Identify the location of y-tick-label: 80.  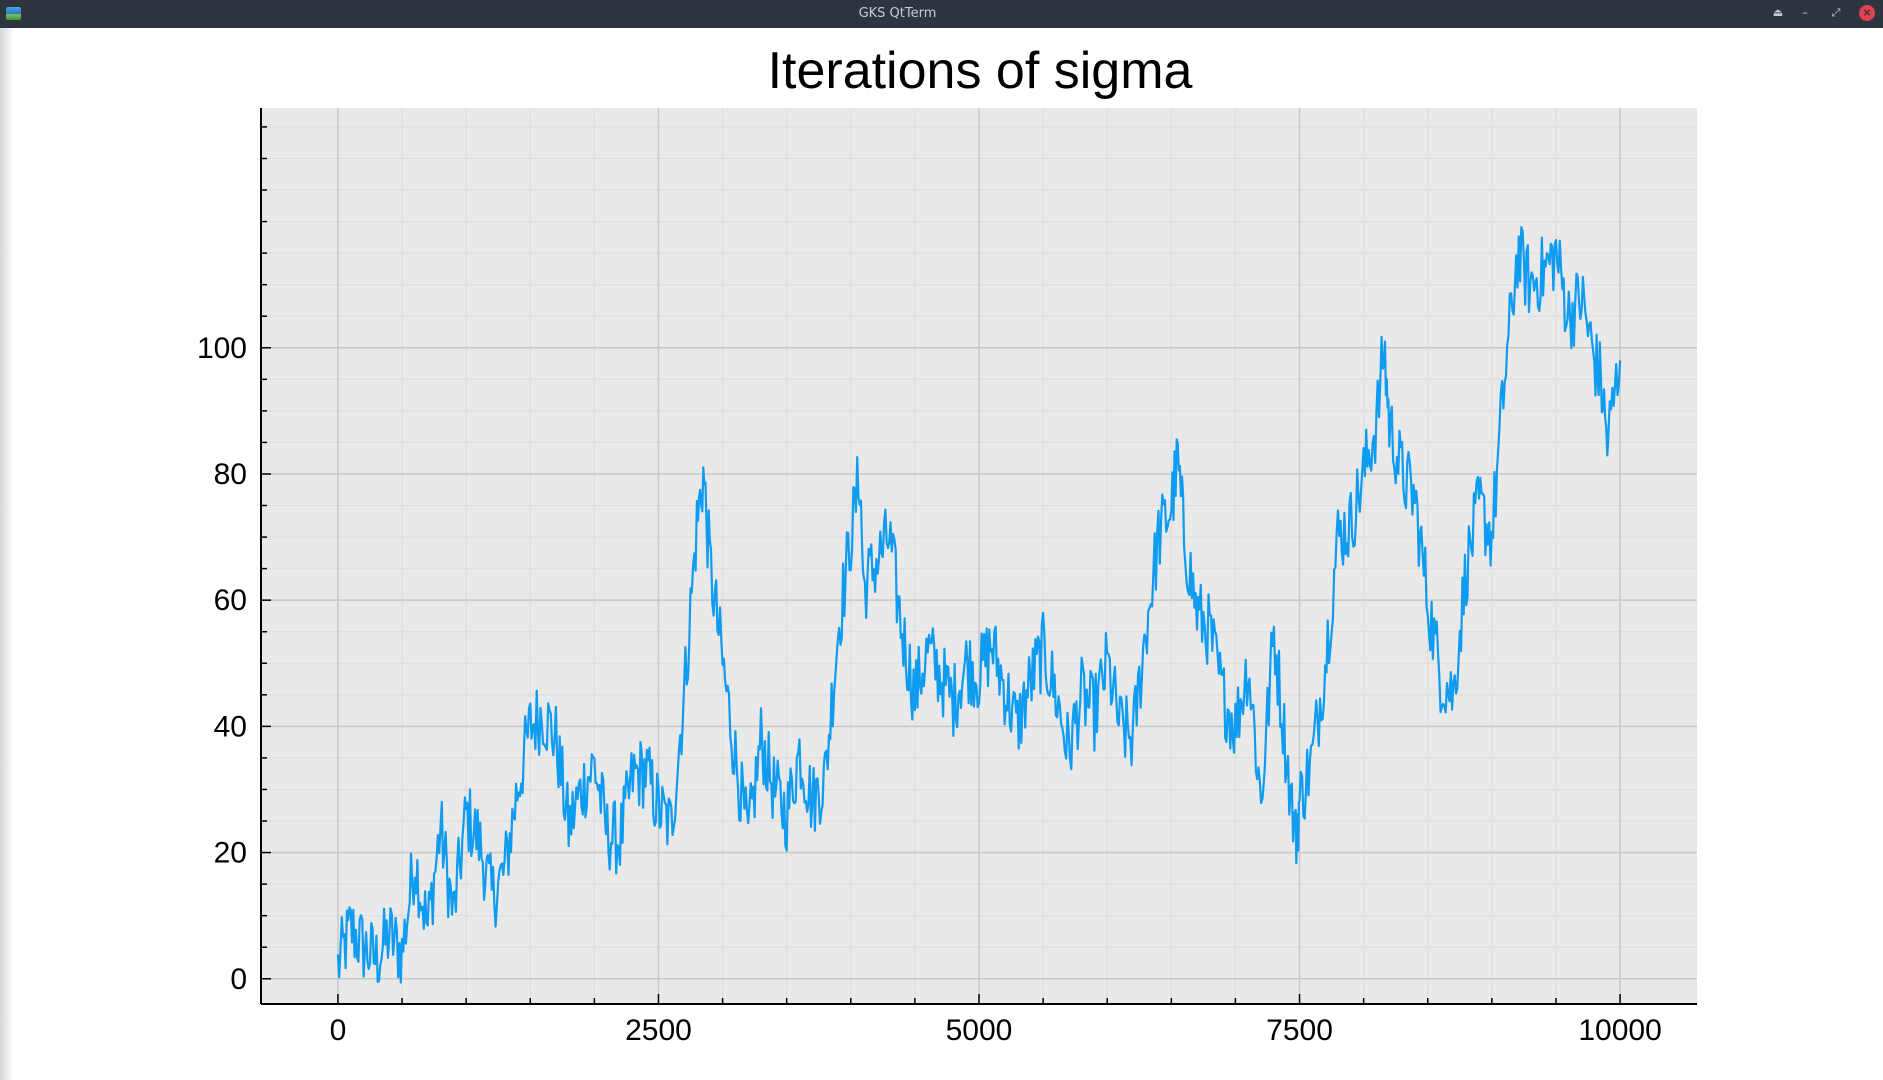
(230, 474).